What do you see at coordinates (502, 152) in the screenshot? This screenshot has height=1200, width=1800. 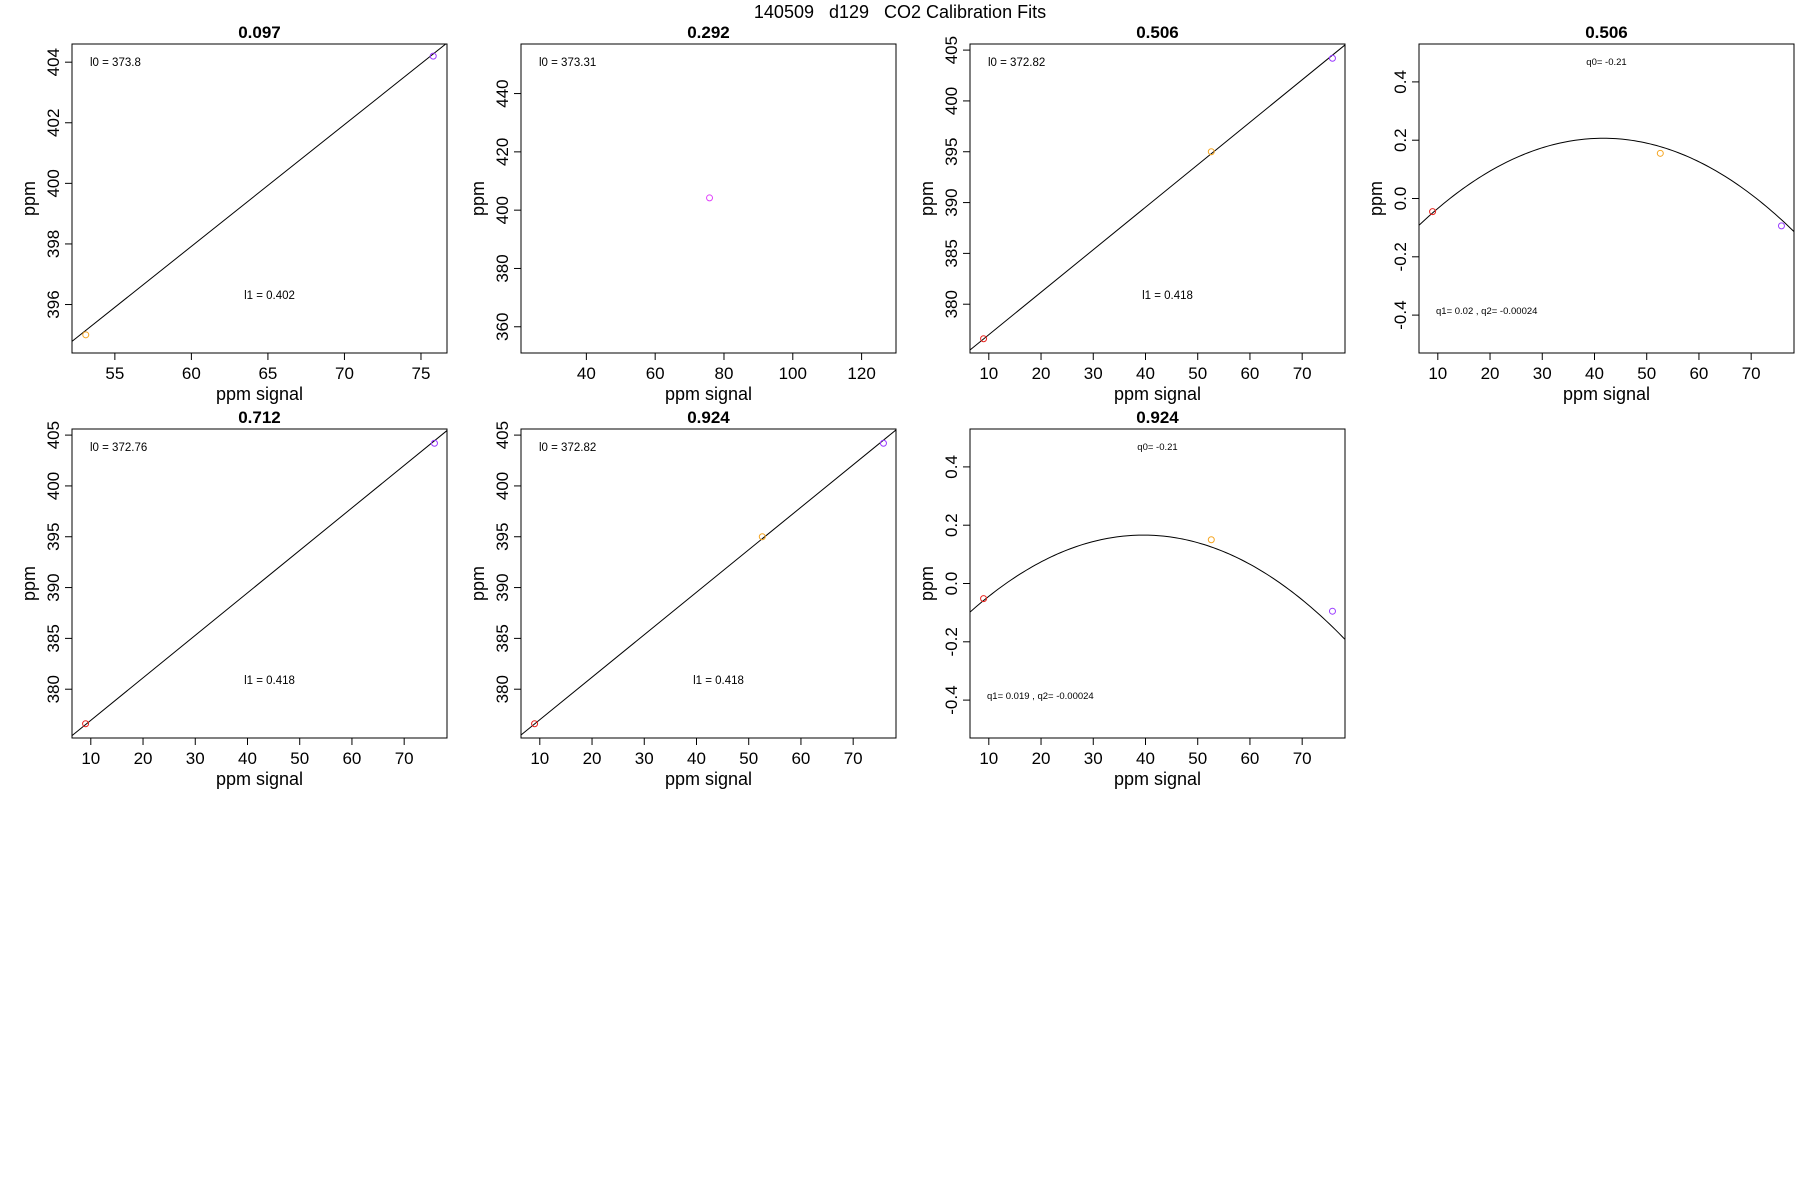 I see `y-tick-label: 420` at bounding box center [502, 152].